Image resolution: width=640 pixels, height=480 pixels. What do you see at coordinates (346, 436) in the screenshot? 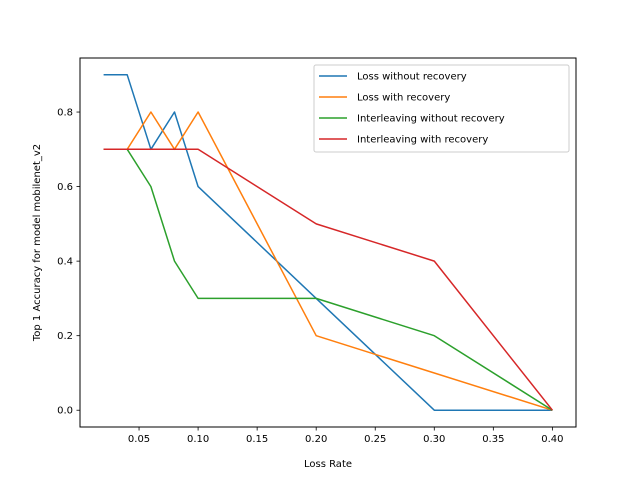
I see `x-axis-ticks: 0.05 0.10 0.15 0.20 0.25 0.30 0.35 0.40` at bounding box center [346, 436].